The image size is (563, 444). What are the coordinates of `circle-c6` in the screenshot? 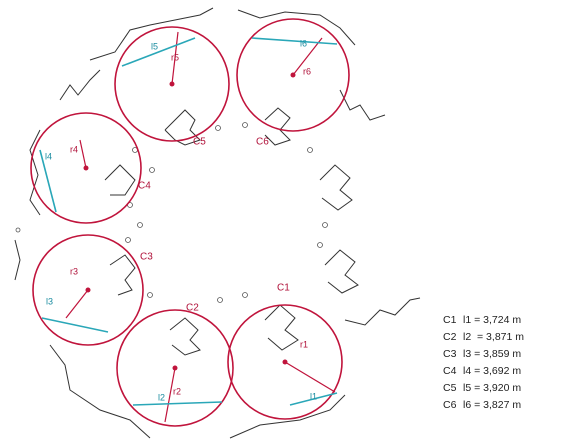 It's located at (293, 75).